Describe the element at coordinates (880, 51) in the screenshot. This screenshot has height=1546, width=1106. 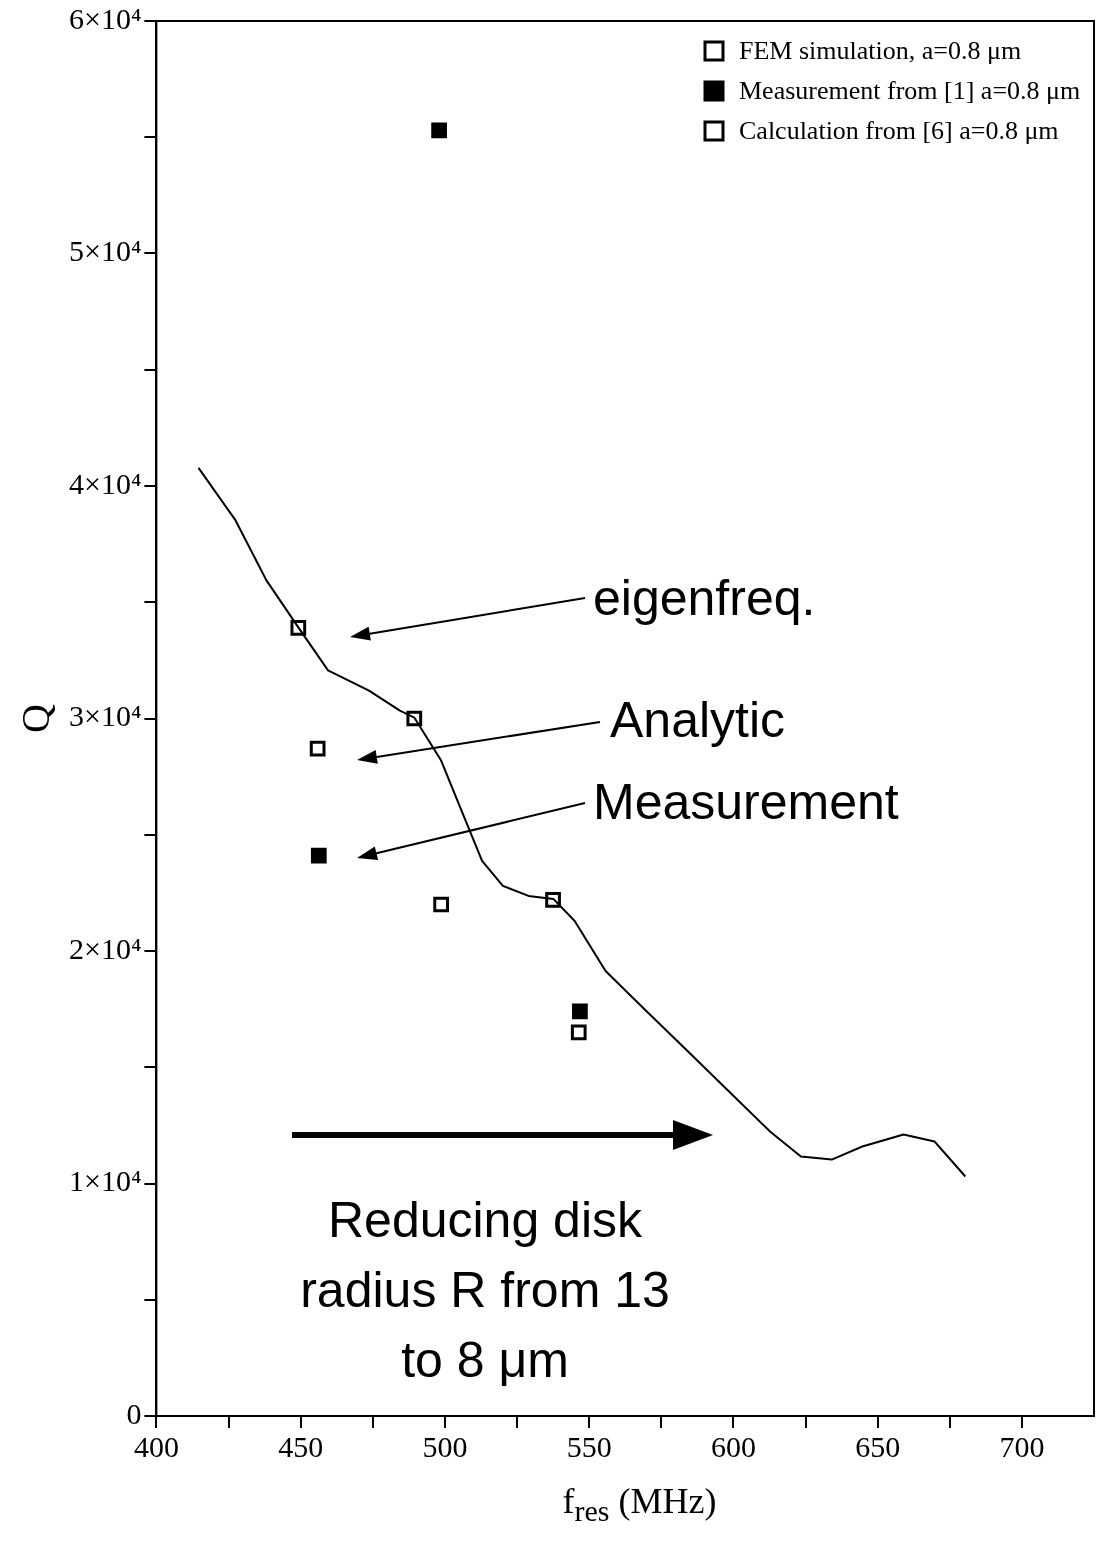
I see `legend-label: FEM simulation, a=0.8 μm` at that location.